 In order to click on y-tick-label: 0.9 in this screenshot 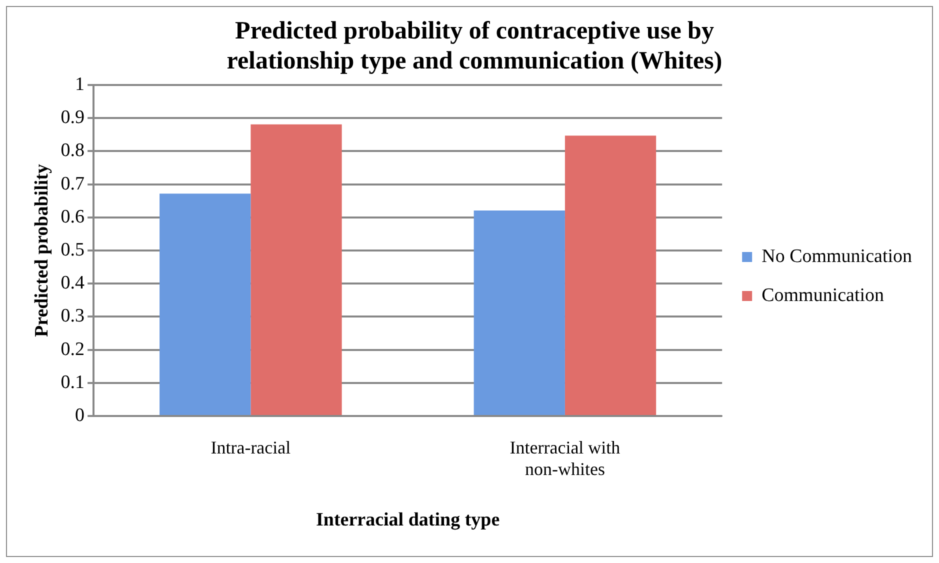, I will do `click(72, 117)`.